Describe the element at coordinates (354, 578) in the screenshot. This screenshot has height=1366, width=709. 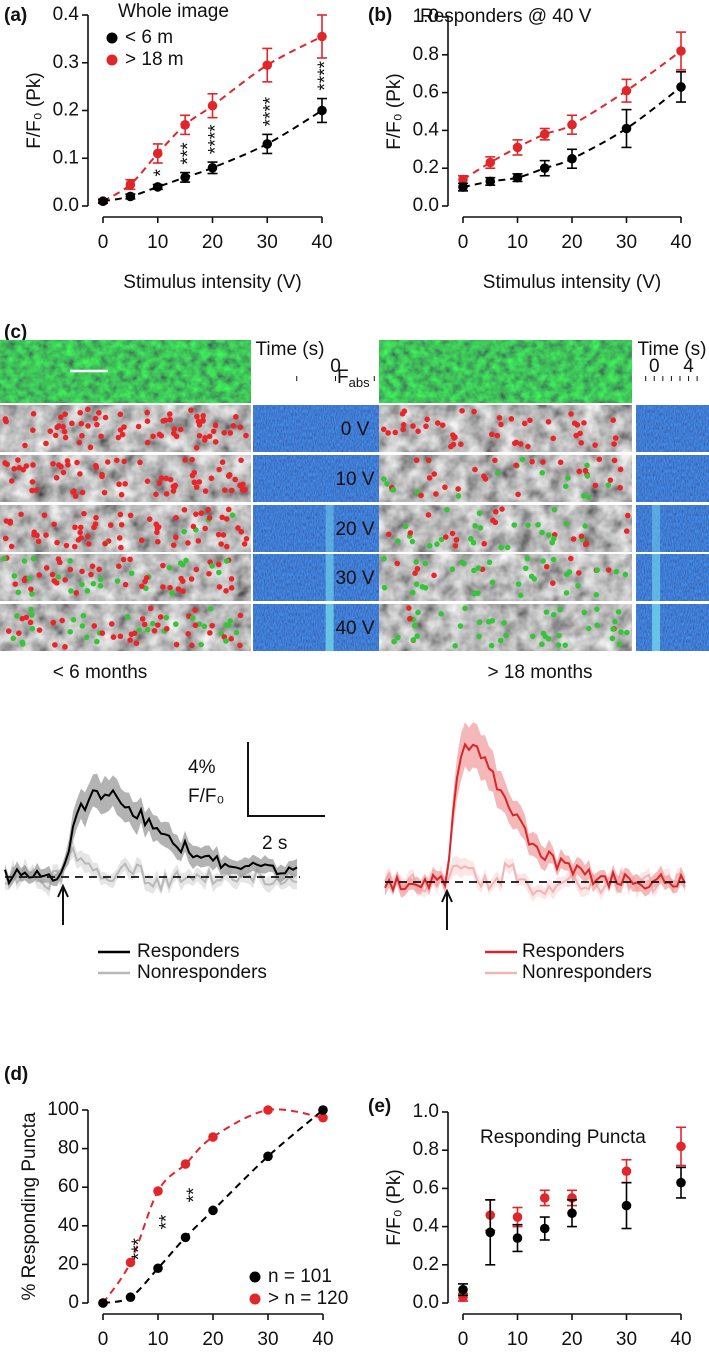
I see `voltage-label: 30 V` at that location.